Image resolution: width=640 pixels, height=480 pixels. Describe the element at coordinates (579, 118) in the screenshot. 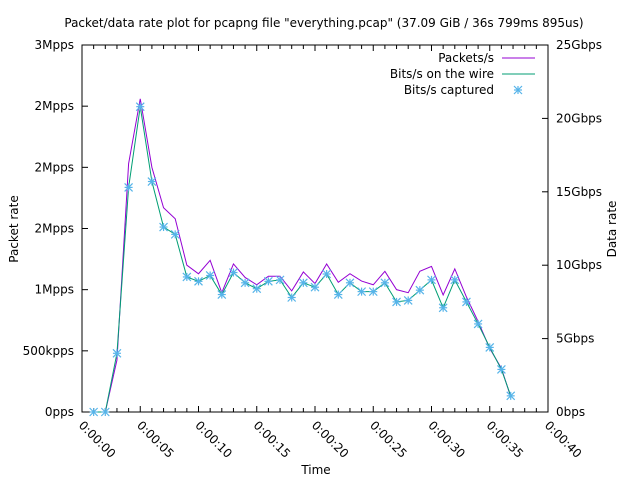

I see `y2-tick-label: 20Gbps` at that location.